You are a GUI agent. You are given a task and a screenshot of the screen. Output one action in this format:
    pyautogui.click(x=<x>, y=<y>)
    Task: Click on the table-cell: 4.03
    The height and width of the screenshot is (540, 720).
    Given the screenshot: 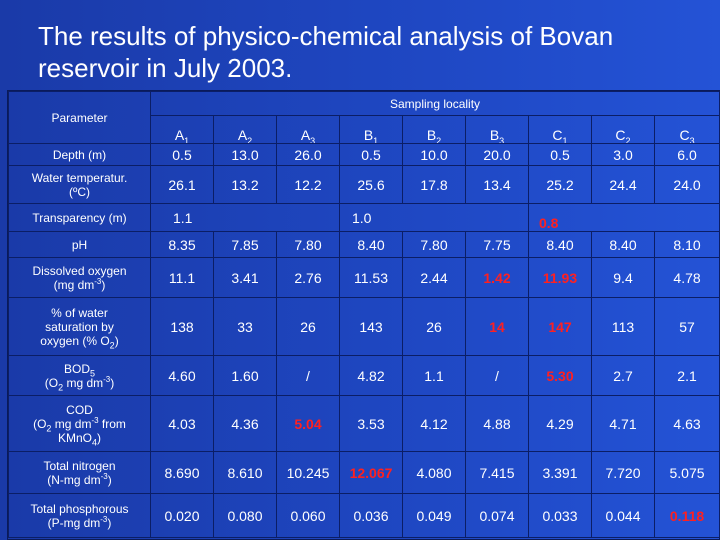 What is the action you would take?
    pyautogui.click(x=182, y=423)
    